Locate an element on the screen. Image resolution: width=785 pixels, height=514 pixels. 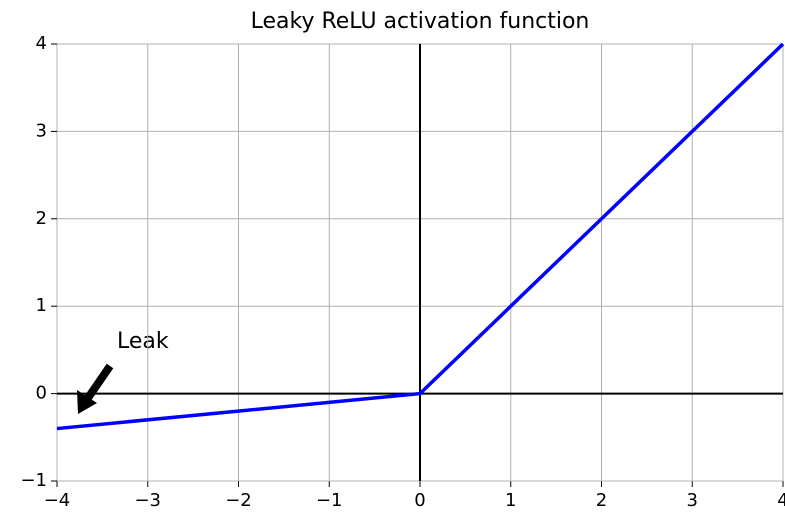
arrow-head is located at coordinates (87, 402).